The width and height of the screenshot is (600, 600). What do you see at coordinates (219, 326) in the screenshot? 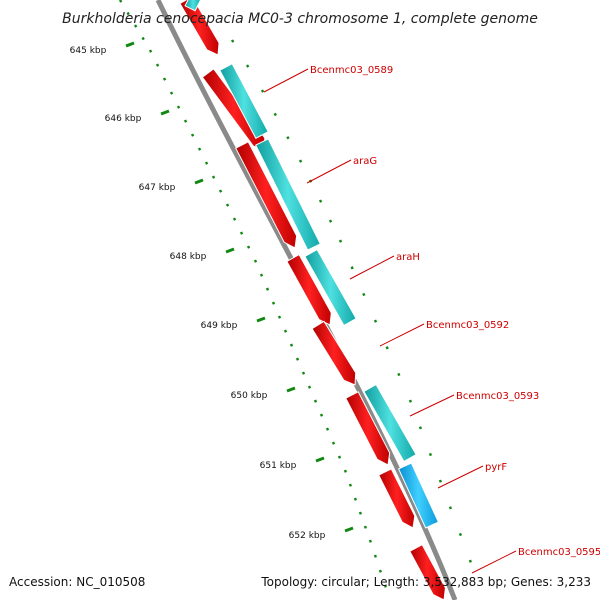
I see `tick-label: 649 kbp` at bounding box center [219, 326].